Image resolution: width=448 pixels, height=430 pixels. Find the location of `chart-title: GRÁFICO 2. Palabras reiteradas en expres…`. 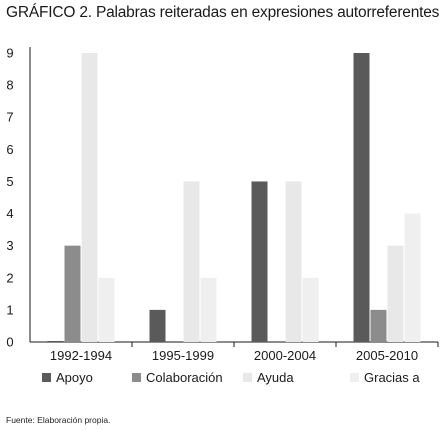

chart-title: GRÁFICO 2. Palabras reiteradas en expres… is located at coordinates (223, 12).